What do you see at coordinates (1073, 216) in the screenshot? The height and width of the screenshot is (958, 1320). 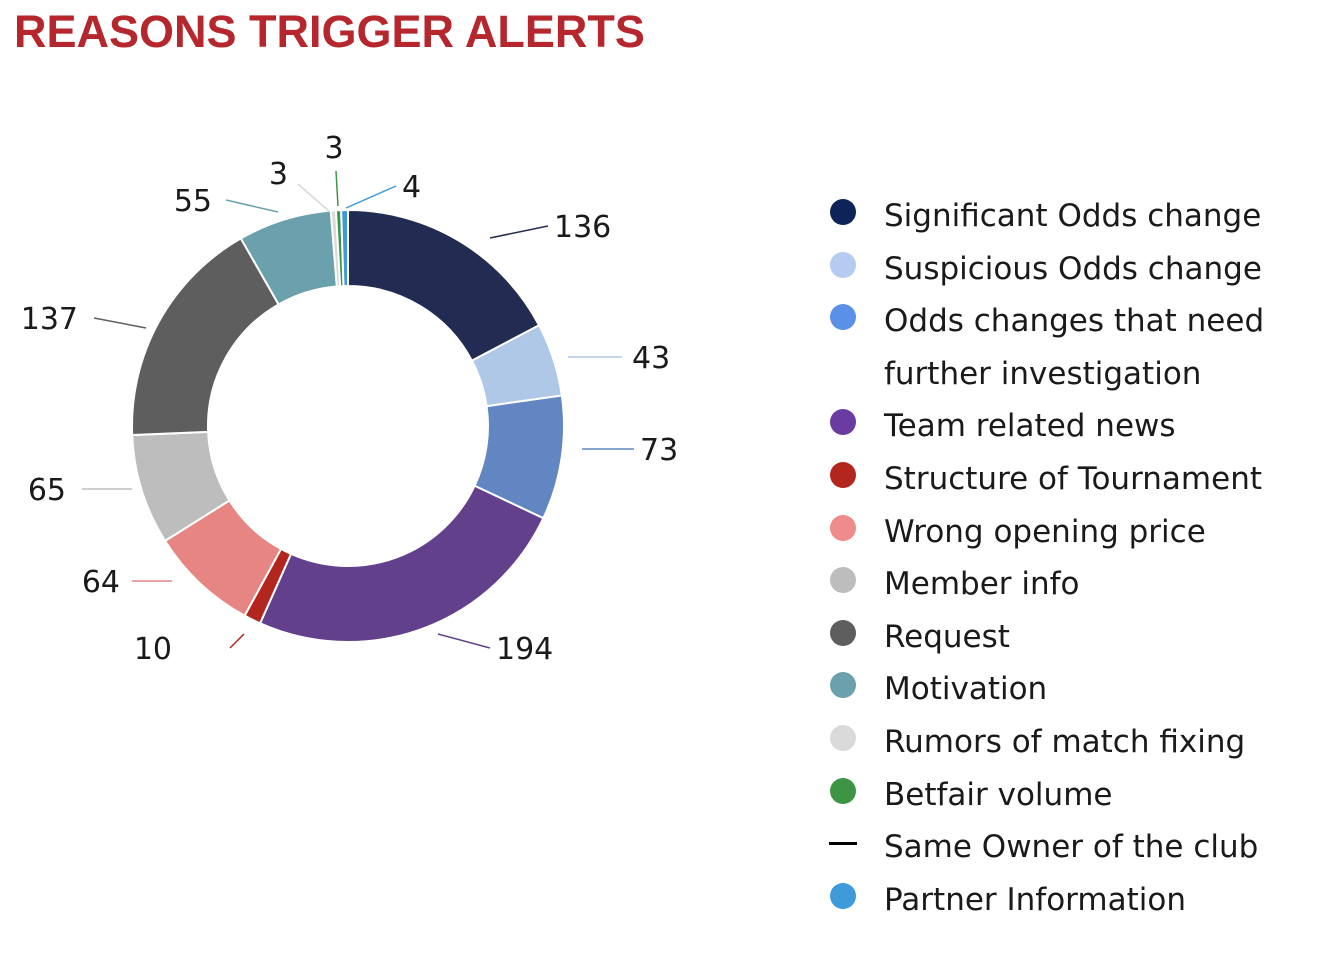 I see `legend-label: Significant Odds change` at bounding box center [1073, 216].